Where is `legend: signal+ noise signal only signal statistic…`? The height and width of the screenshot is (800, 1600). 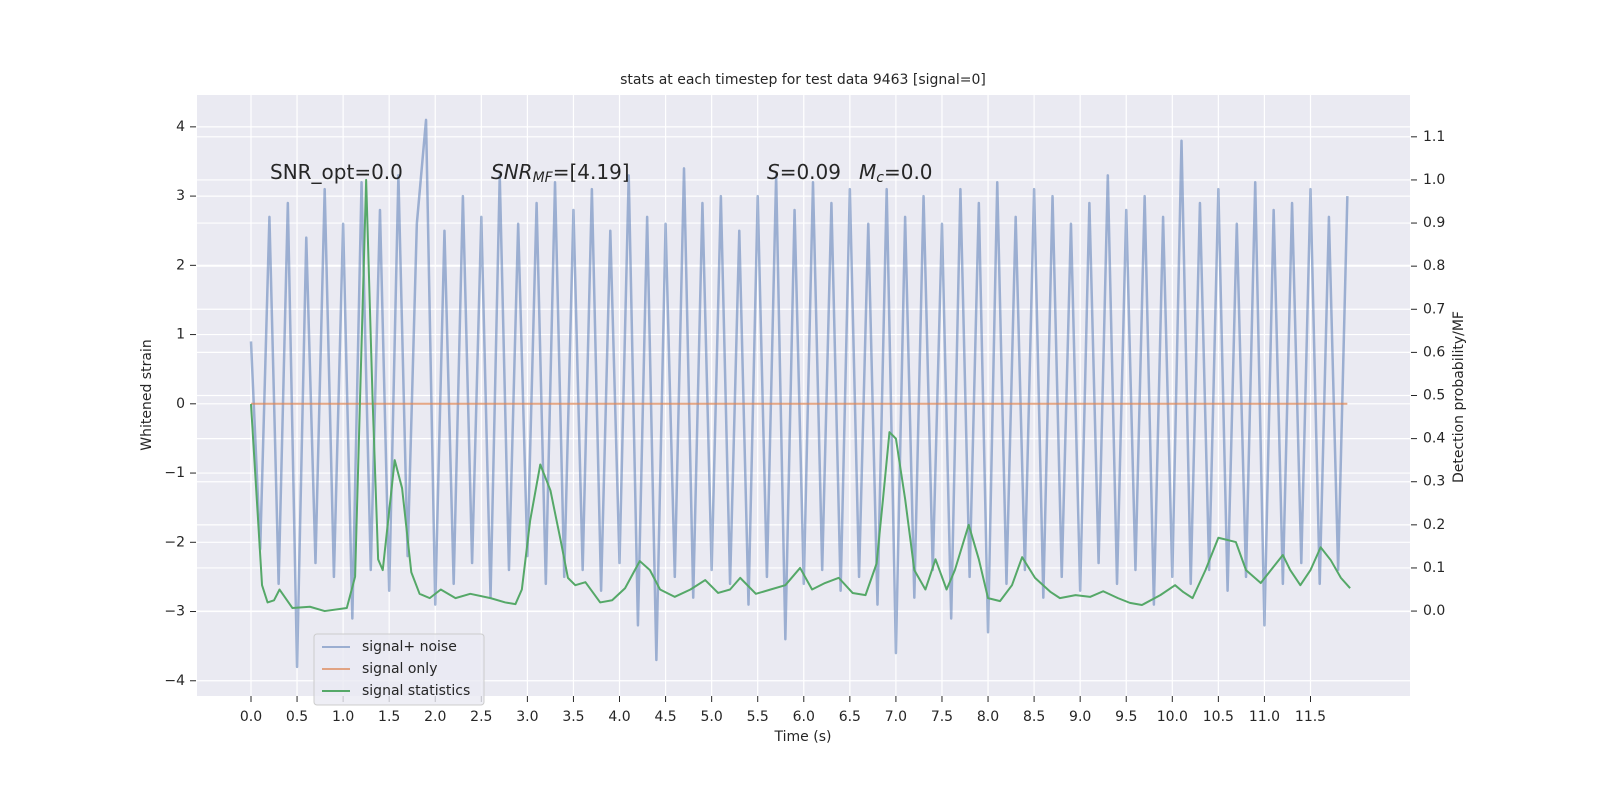 legend: signal+ noise signal only signal statistic… is located at coordinates (399, 669).